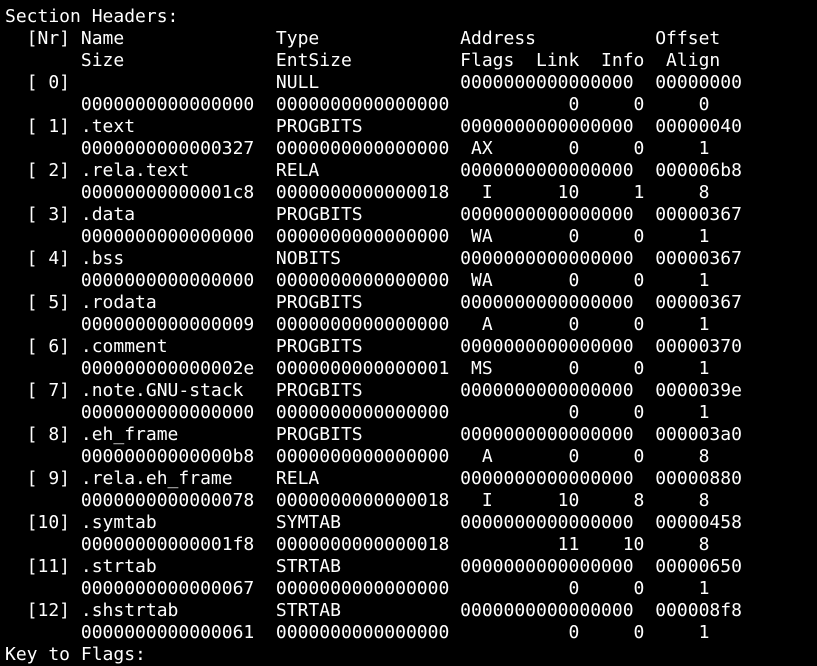 This screenshot has width=817, height=666. I want to click on column-header-row-2: Size EntSize Flags Link Info Align, so click(363, 60).